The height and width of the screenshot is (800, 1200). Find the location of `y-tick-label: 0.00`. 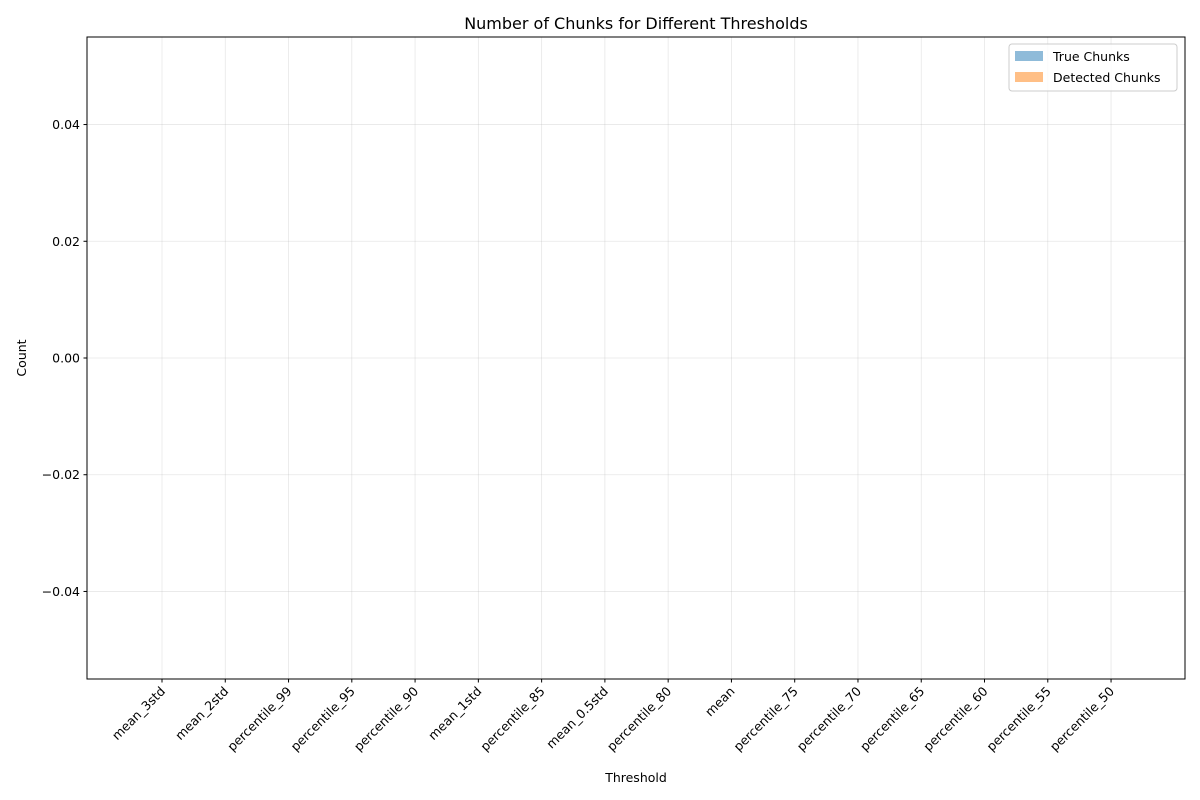

y-tick-label: 0.00 is located at coordinates (66, 358).